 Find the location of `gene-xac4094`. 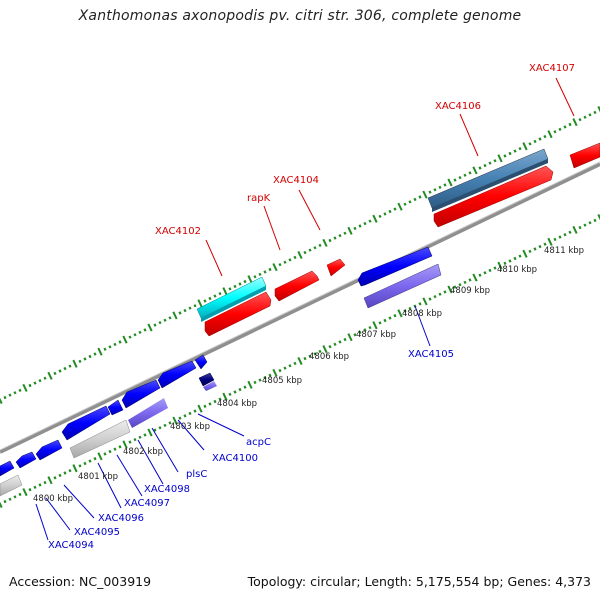

gene-xac4094 is located at coordinates (26, 460).